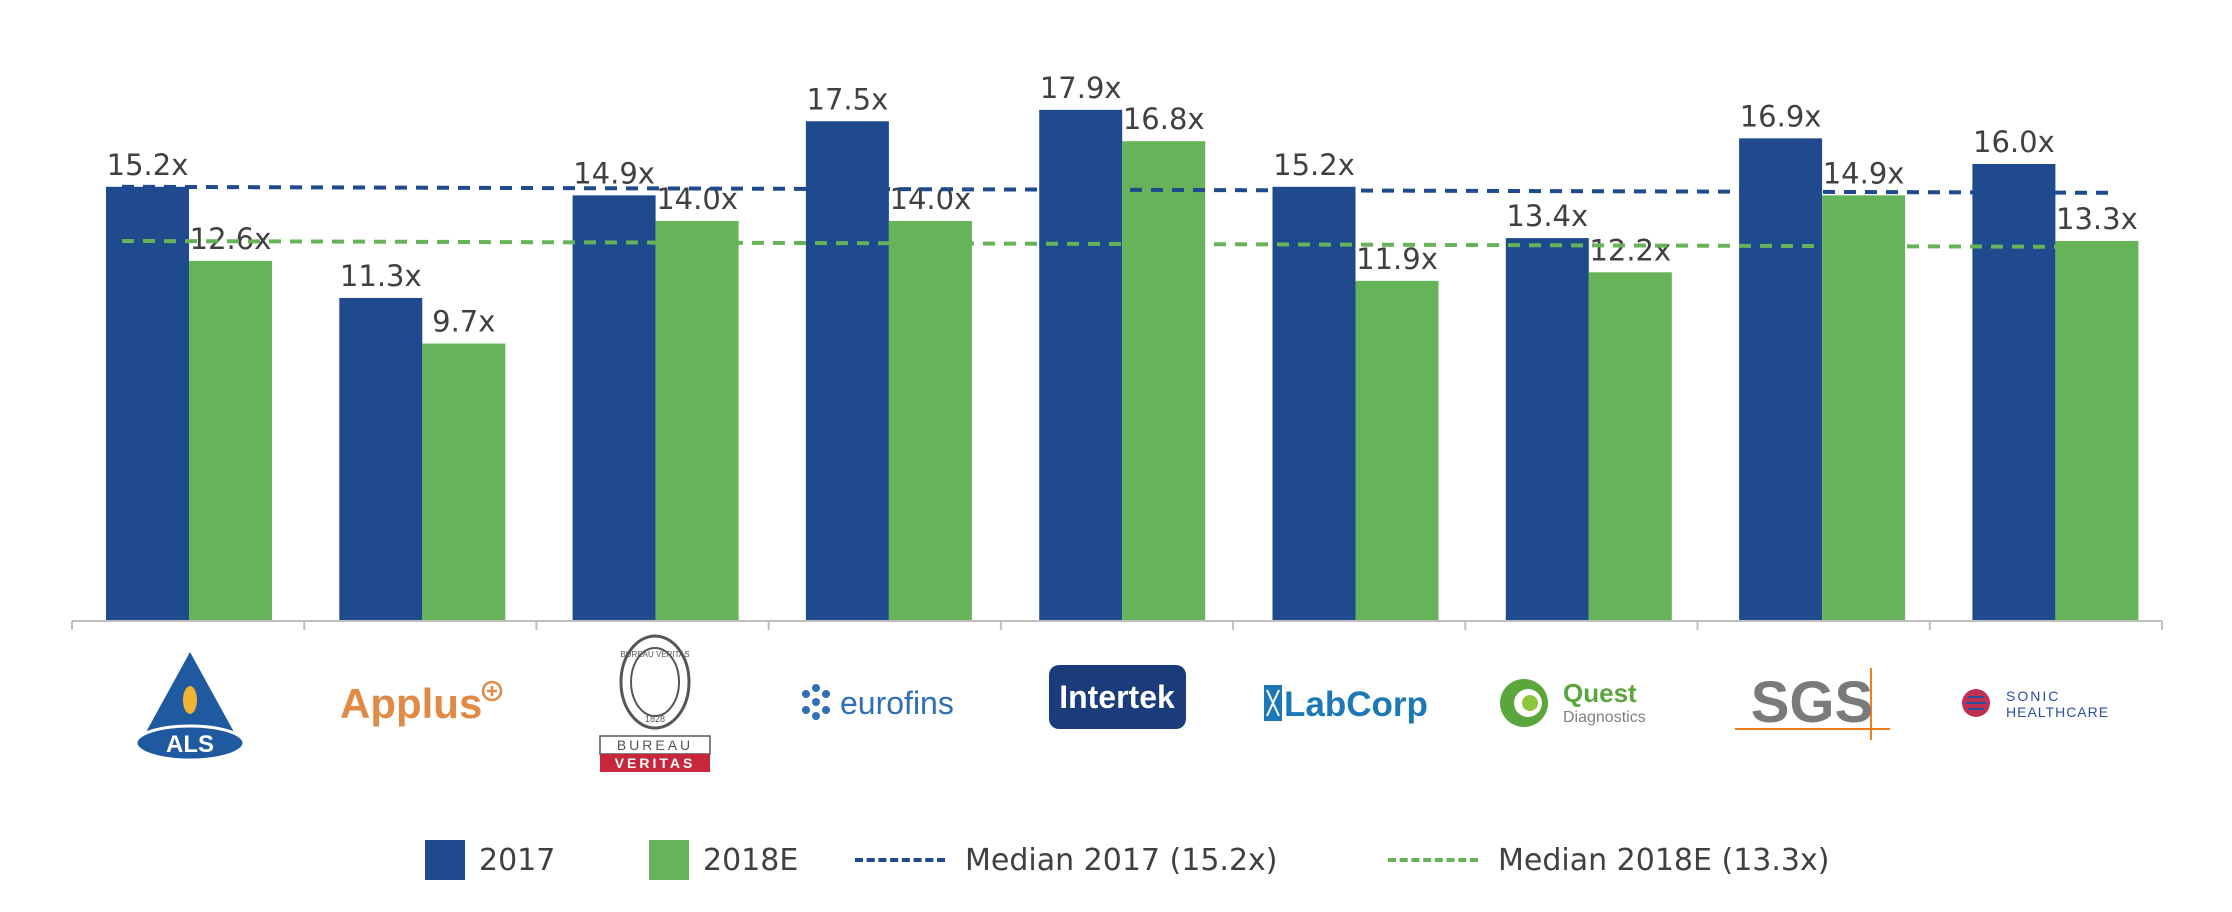 The height and width of the screenshot is (912, 2232). I want to click on median-lines-group, so click(1117, 216).